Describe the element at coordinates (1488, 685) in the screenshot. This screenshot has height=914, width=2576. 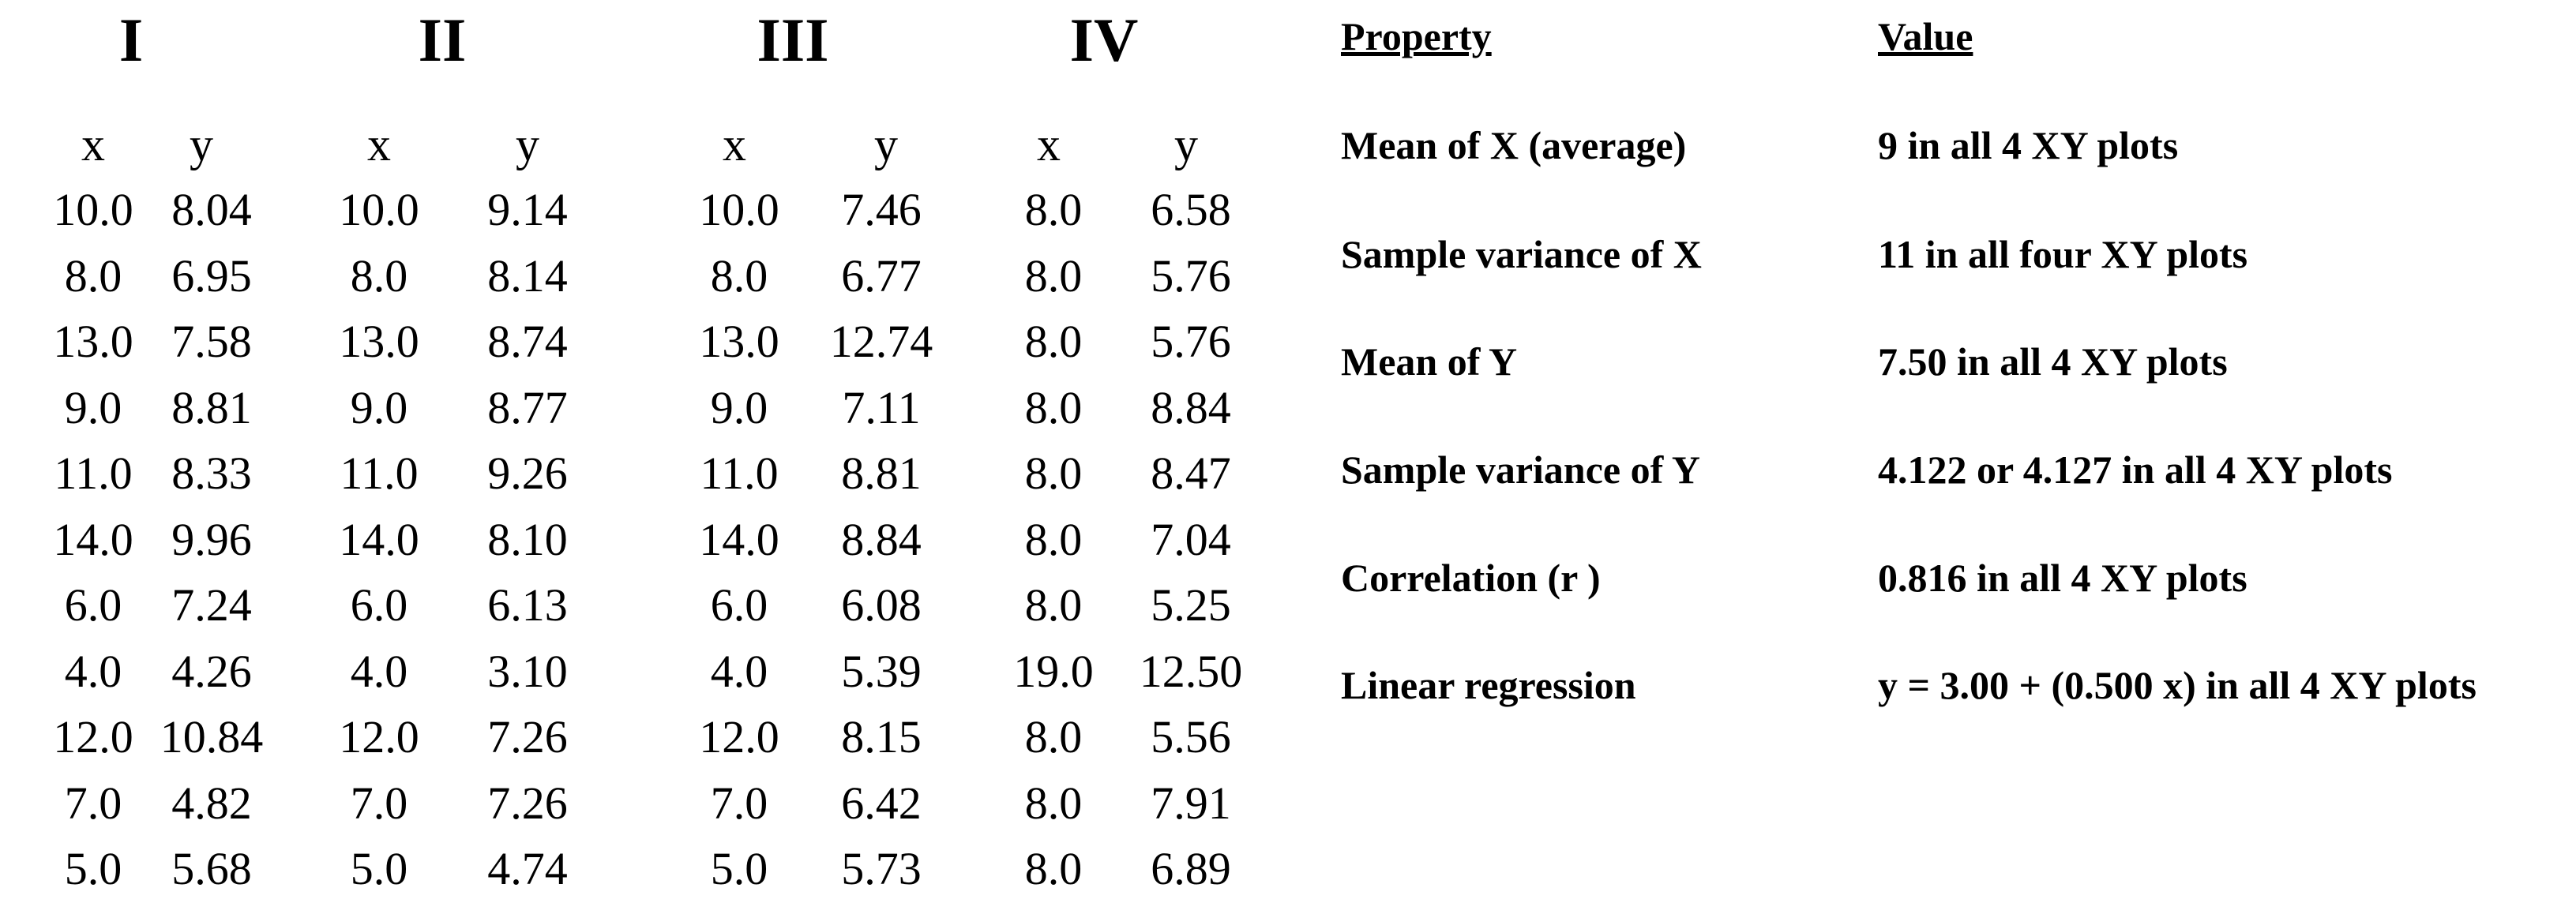
I see `property-name: Linear regression` at that location.